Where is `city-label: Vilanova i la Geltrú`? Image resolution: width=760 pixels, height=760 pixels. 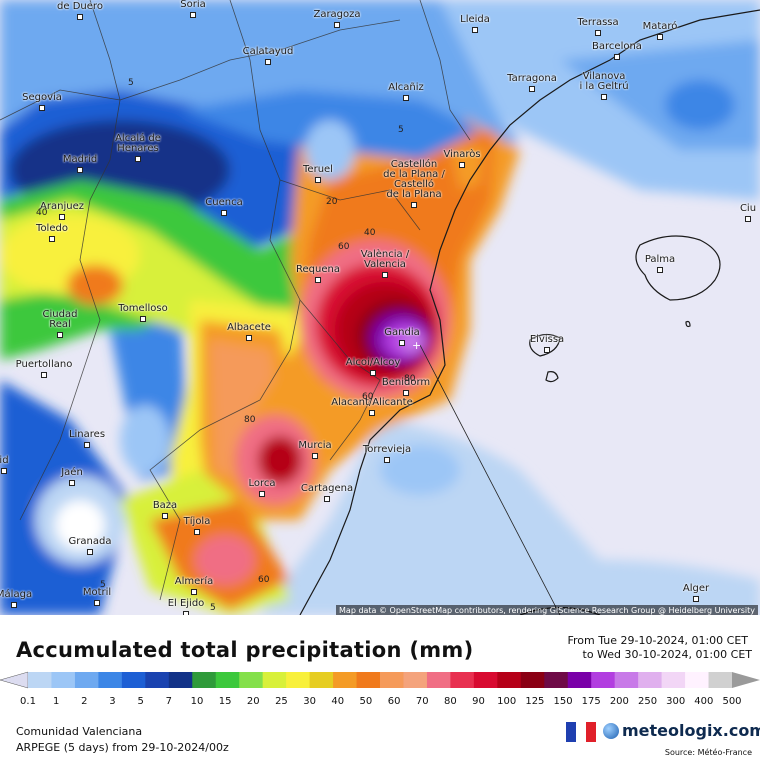 city-label: Vilanova i la Geltrú is located at coordinates (604, 81).